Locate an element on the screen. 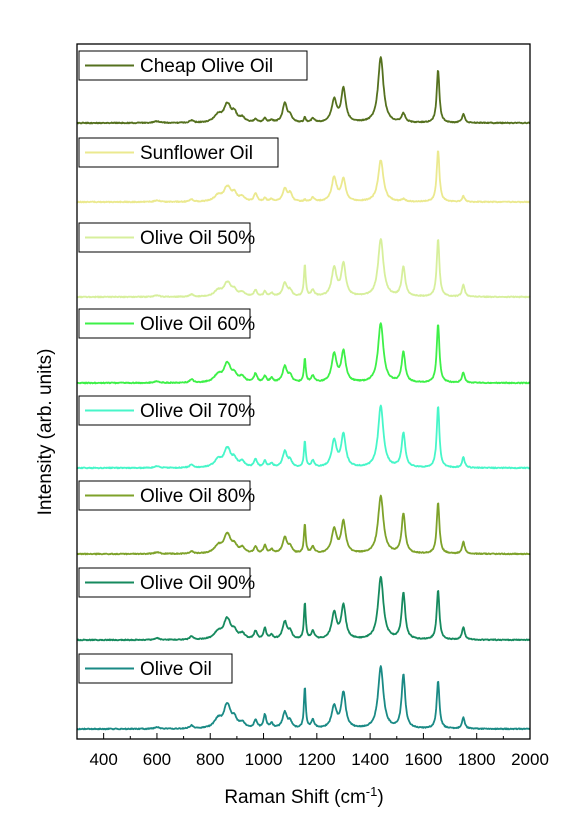 Image resolution: width=584 pixels, height=828 pixels. x-tick-label: 1000 is located at coordinates (264, 759).